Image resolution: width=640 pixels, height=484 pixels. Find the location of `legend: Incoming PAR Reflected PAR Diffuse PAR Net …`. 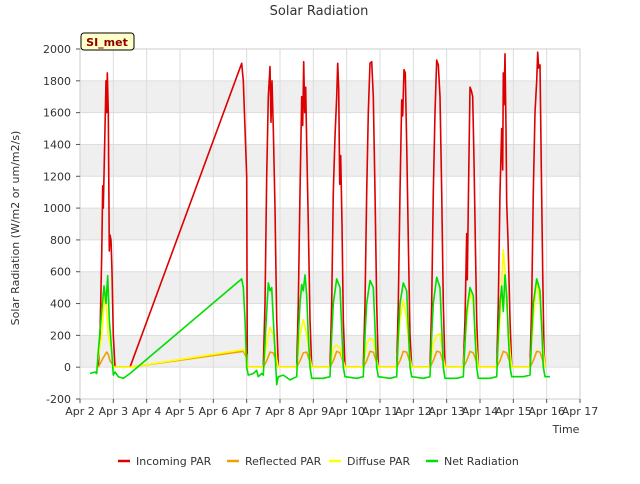

legend: Incoming PAR Reflected PAR Diffuse PAR Net … is located at coordinates (318, 461).